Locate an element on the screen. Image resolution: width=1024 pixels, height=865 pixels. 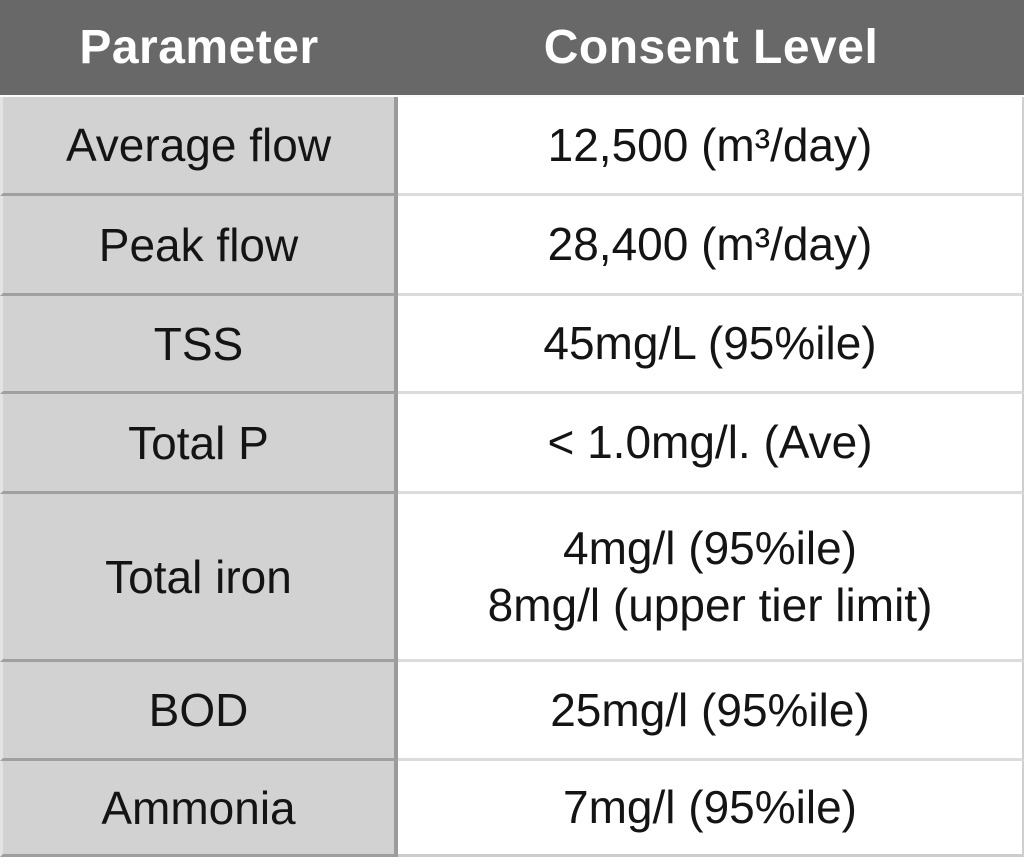
consent-level-cell: 25mg/l (95%ile) is located at coordinates (711, 711).